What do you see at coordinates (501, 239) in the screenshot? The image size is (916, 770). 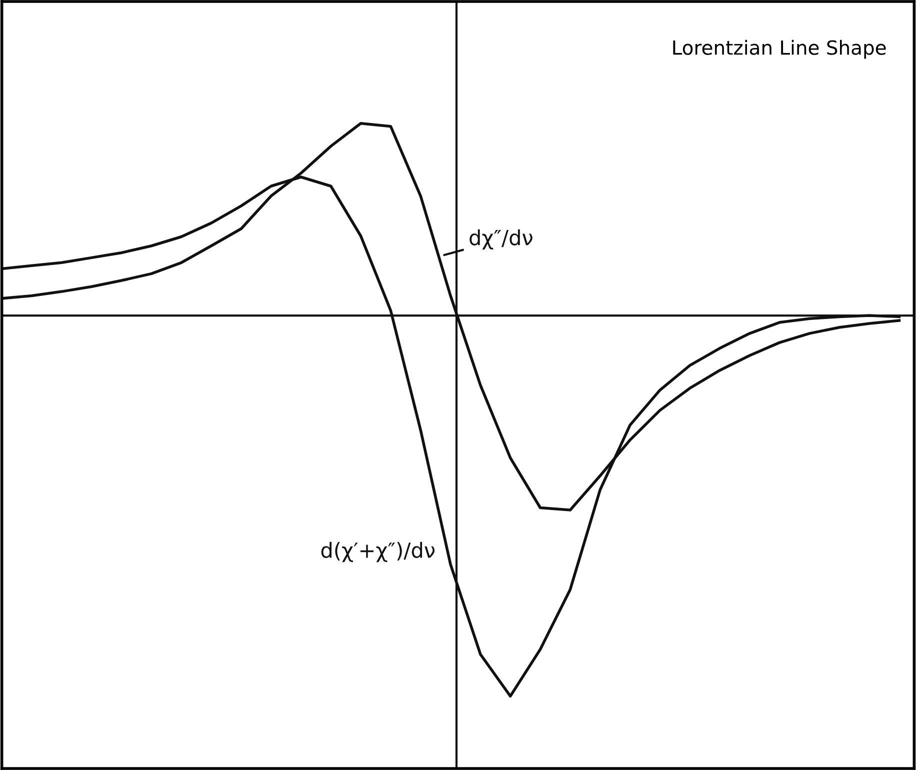 I see `legend-label: dχ″/dν` at bounding box center [501, 239].